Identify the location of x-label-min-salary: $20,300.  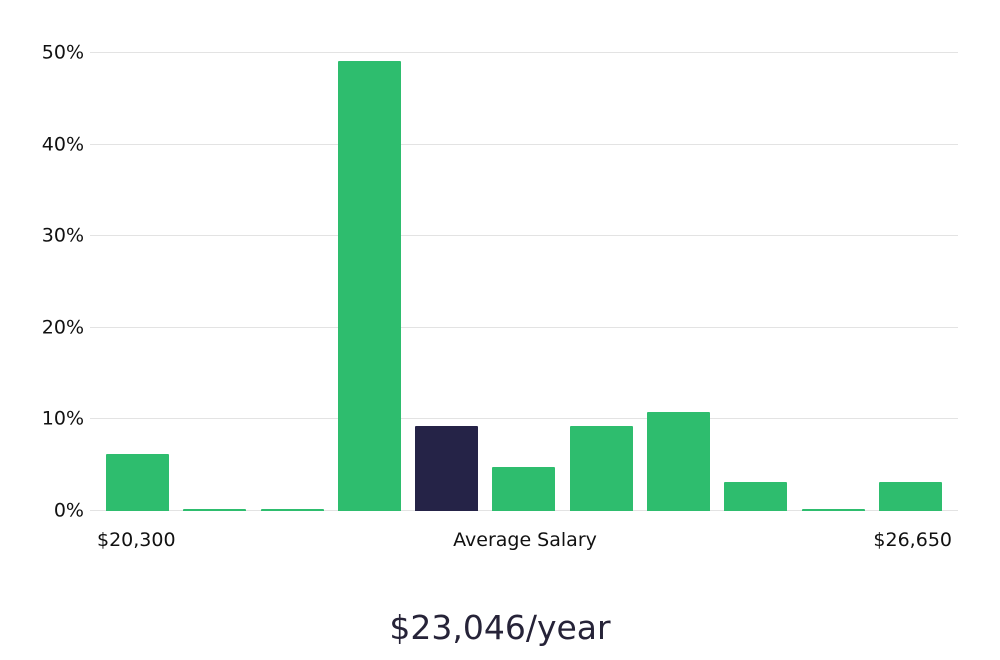
(136, 540).